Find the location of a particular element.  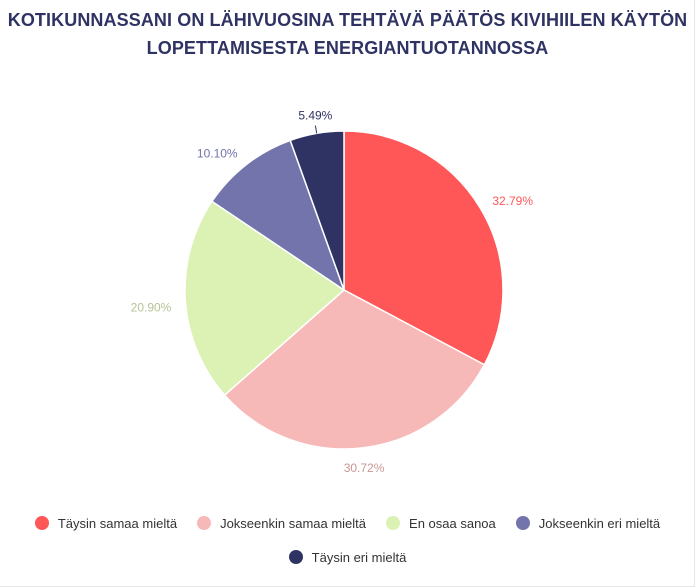

slice-leader-taysin-eri-mielta is located at coordinates (316, 129).